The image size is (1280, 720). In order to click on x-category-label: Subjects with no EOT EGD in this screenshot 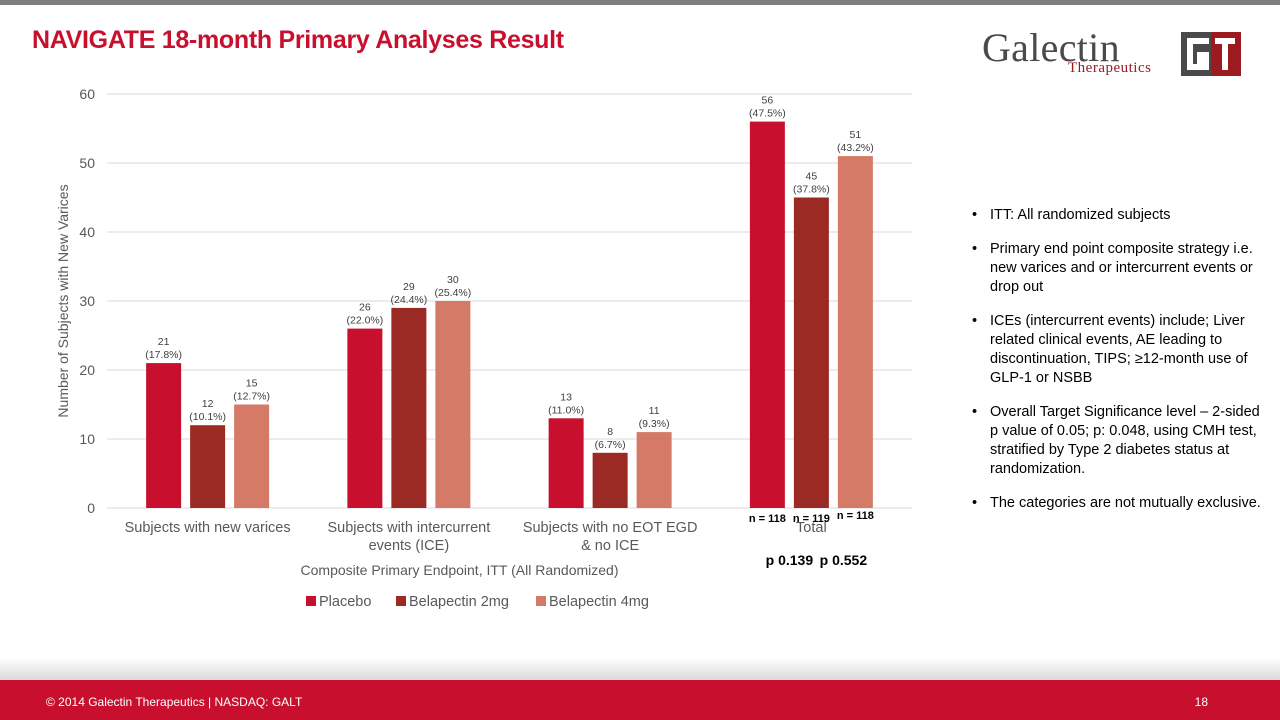, I will do `click(610, 528)`.